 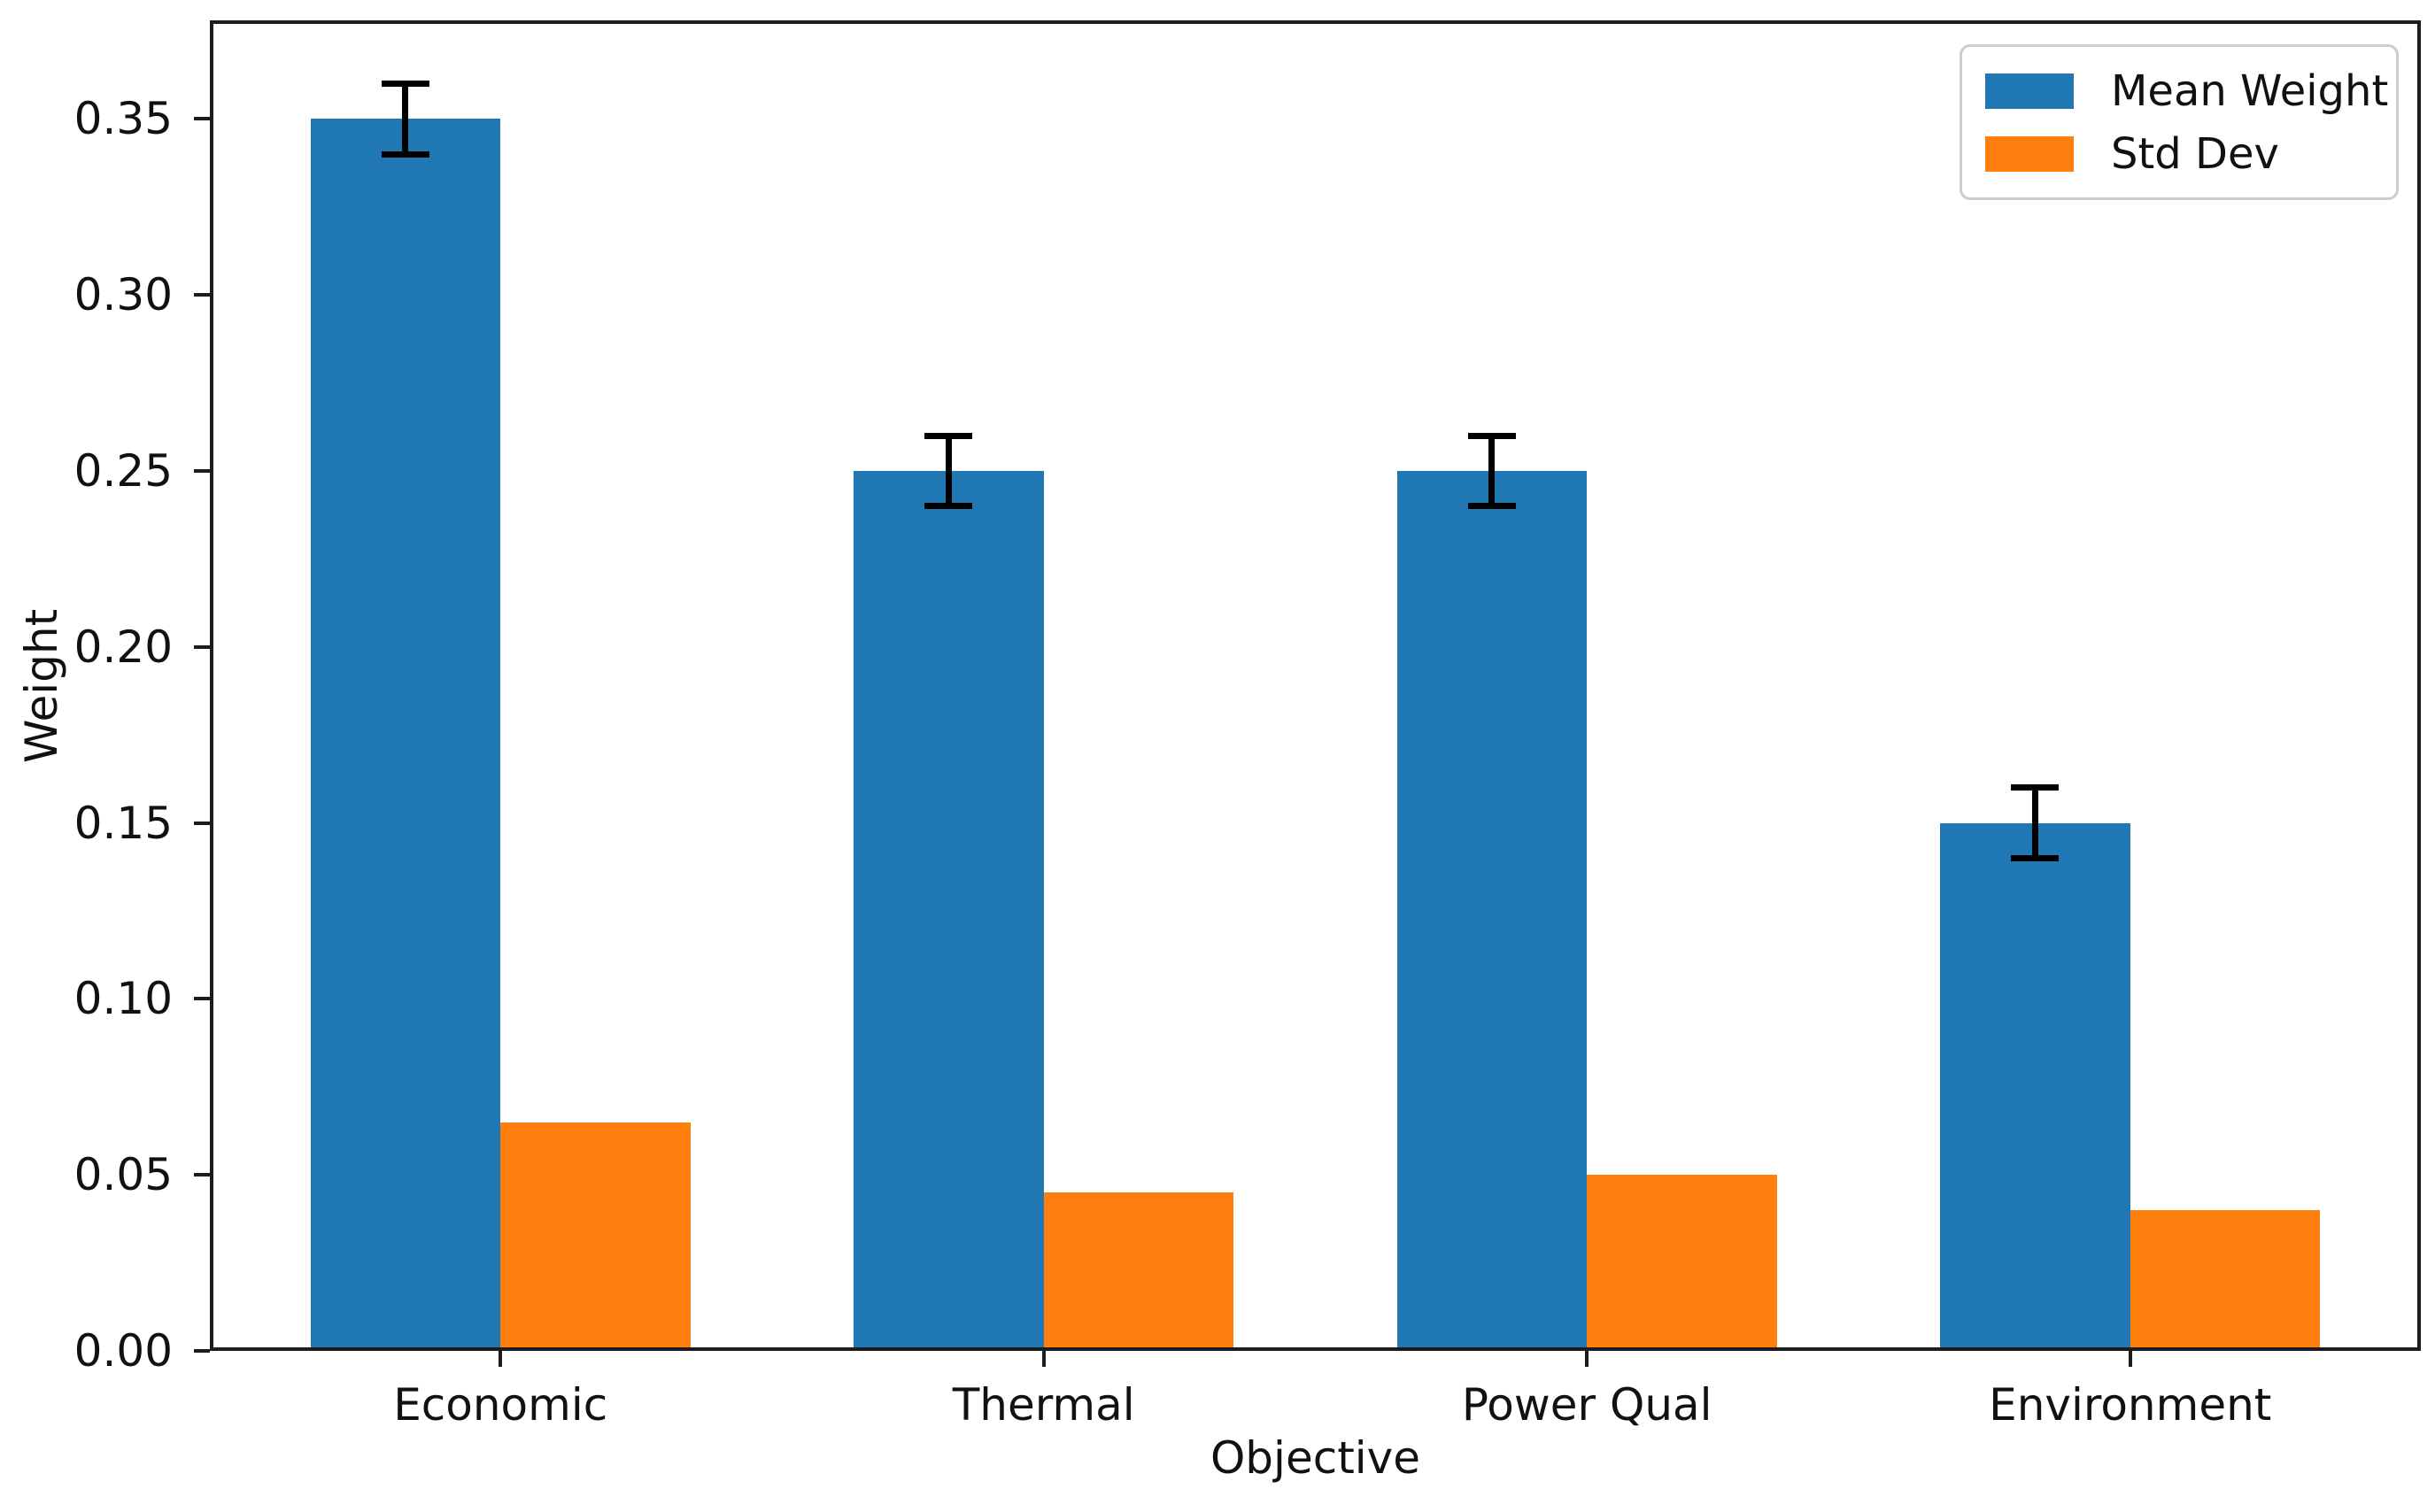 I want to click on bar-mean-weight-thermal, so click(x=949, y=910).